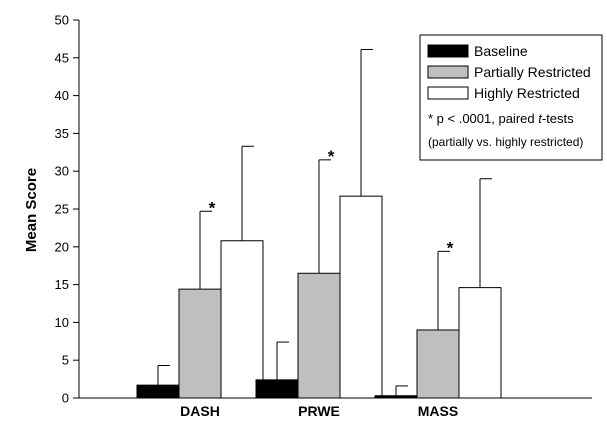  What do you see at coordinates (62, 20) in the screenshot?
I see `y-tick-label: 50` at bounding box center [62, 20].